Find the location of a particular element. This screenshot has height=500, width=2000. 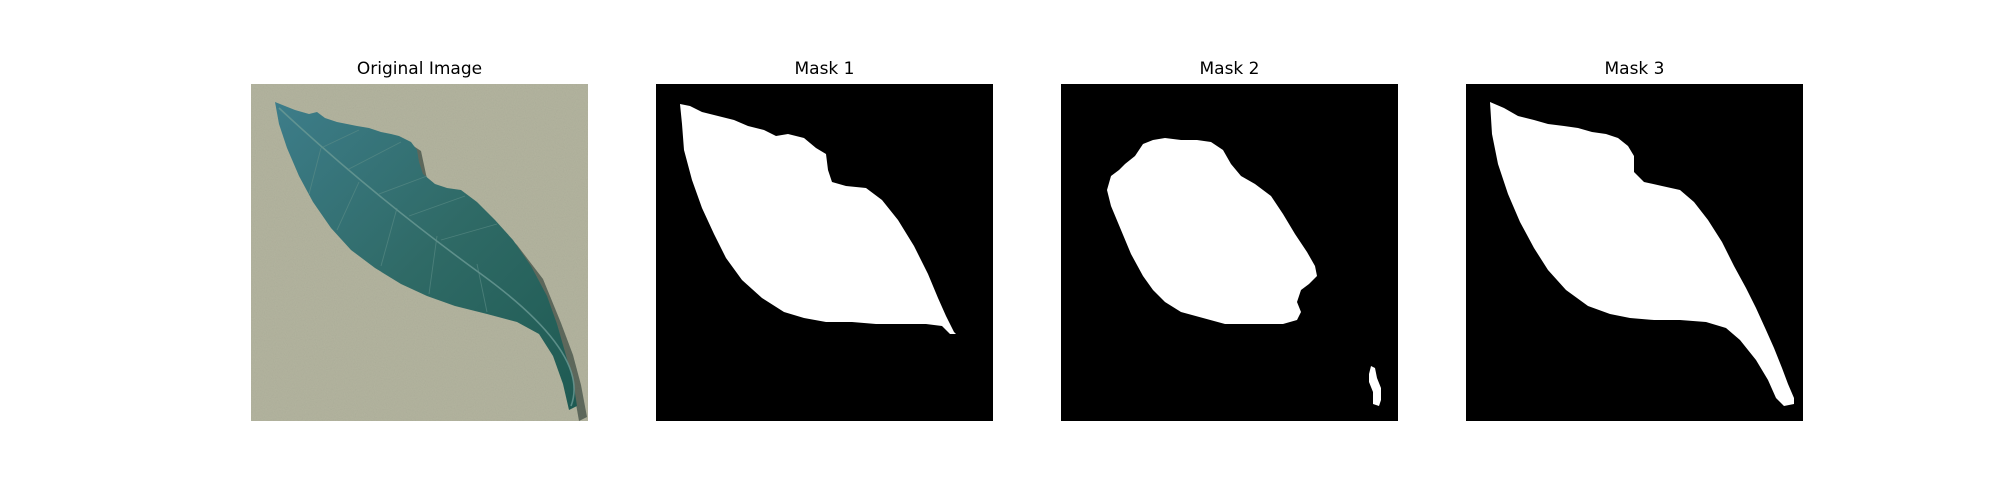

mask-3-image is located at coordinates (1634, 252).